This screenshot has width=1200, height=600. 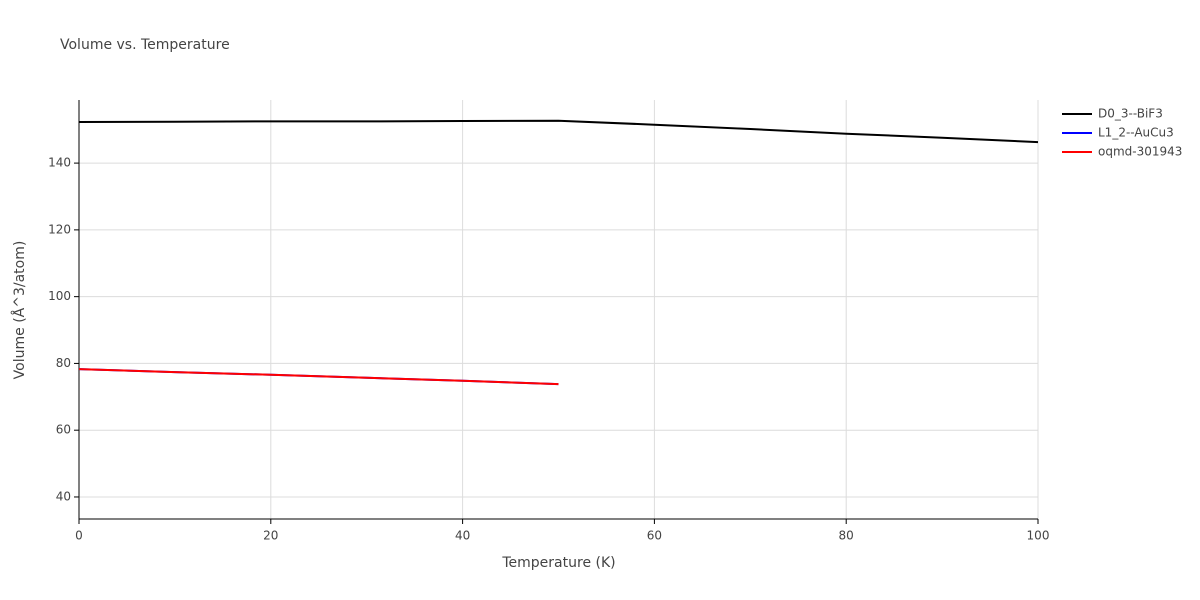 I want to click on y-tick-label: 140, so click(x=59, y=163).